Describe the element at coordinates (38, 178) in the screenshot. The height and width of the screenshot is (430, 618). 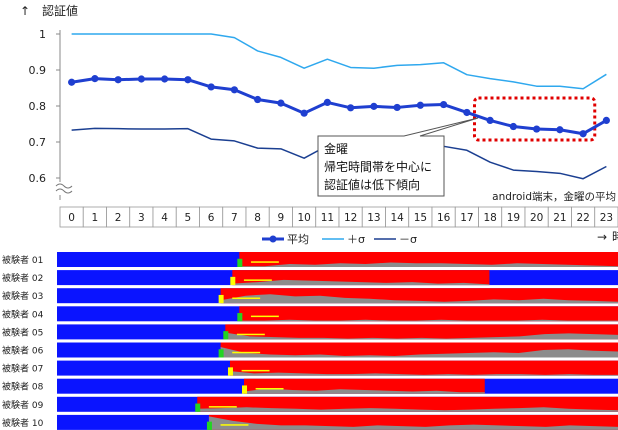
I see `y-tick-label: 0.6` at that location.